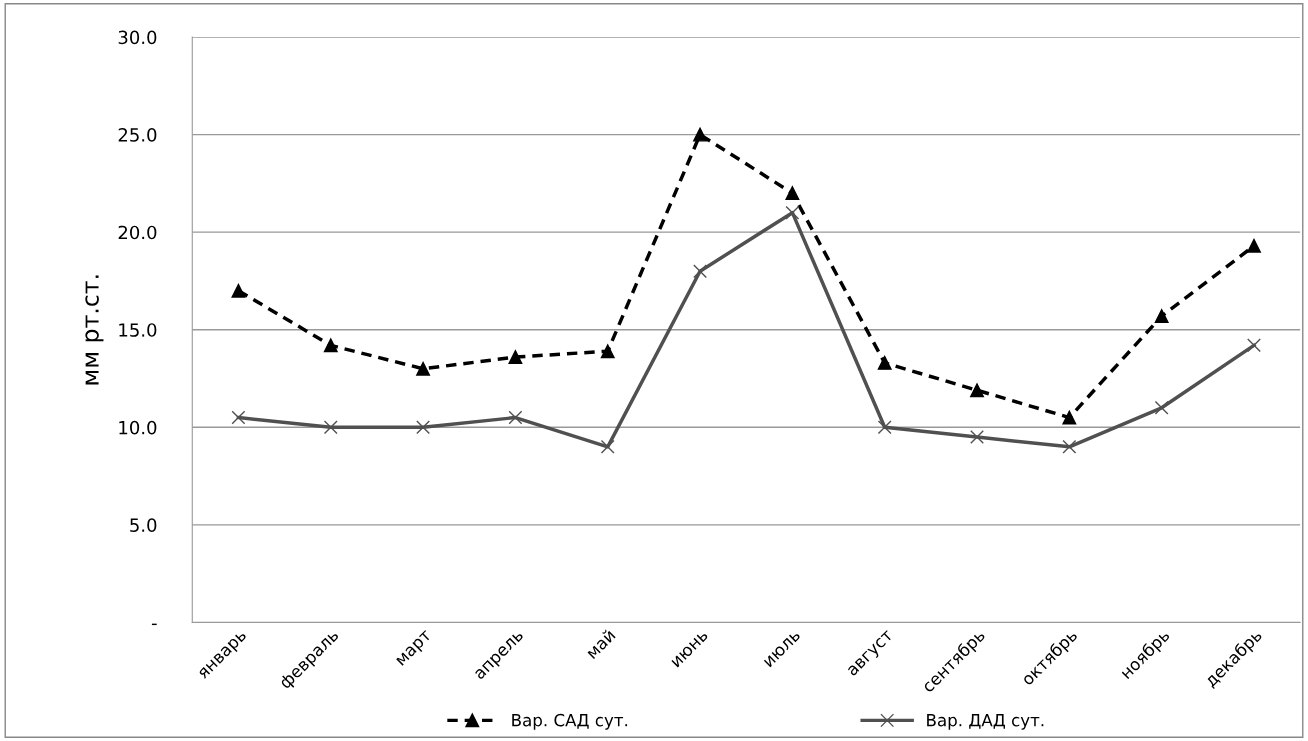  Describe the element at coordinates (570, 721) in the screenshot. I see `legend-label: Вар. САД сут.` at that location.